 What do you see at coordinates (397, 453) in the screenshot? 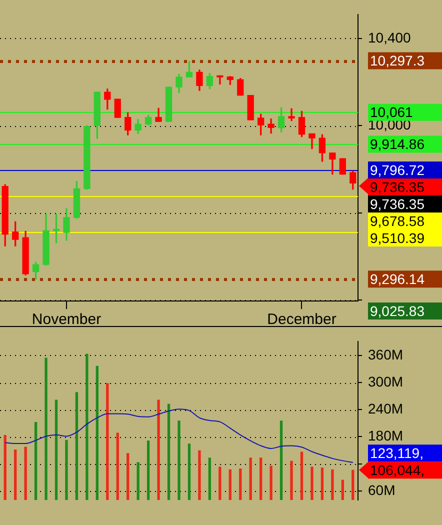
I see `text: 123,119,` at bounding box center [397, 453].